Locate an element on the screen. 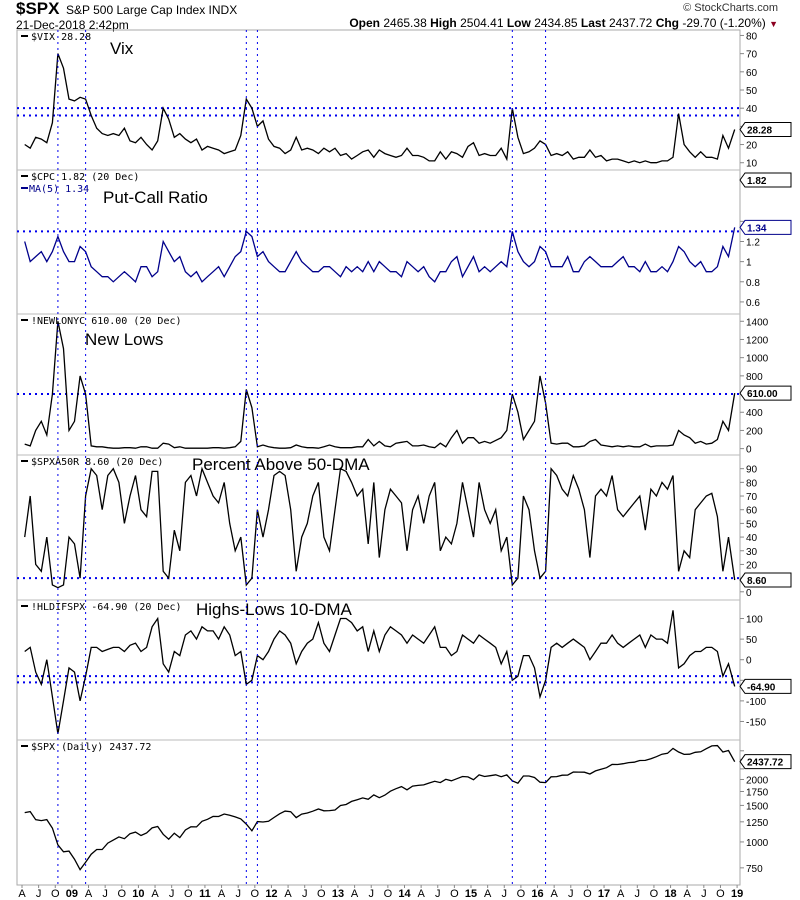  x-tick-label: 10 is located at coordinates (138, 894).